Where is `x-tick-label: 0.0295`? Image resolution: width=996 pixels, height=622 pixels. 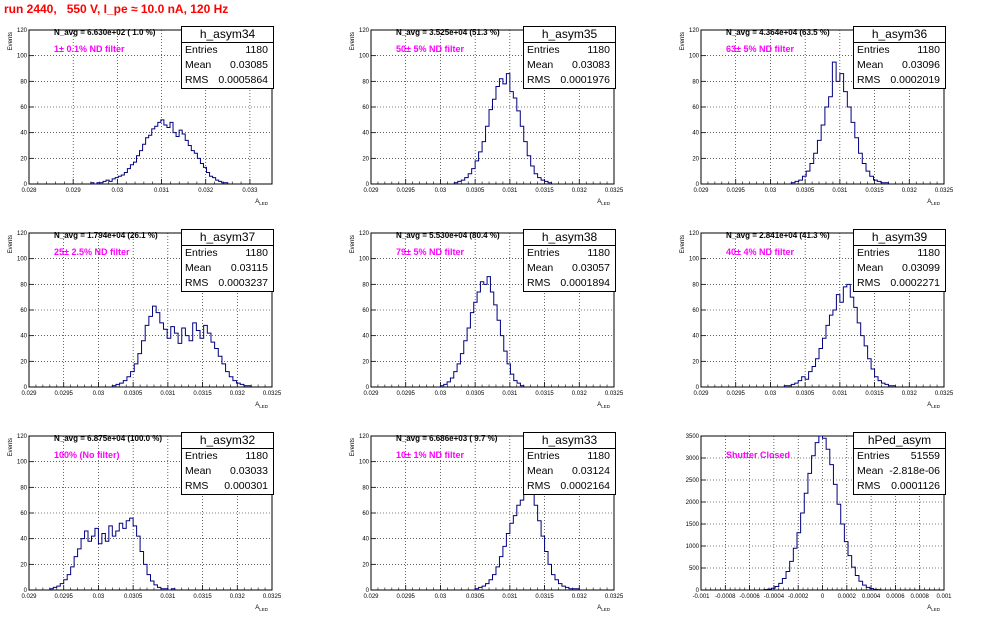
x-tick-label: 0.0295 is located at coordinates (406, 191).